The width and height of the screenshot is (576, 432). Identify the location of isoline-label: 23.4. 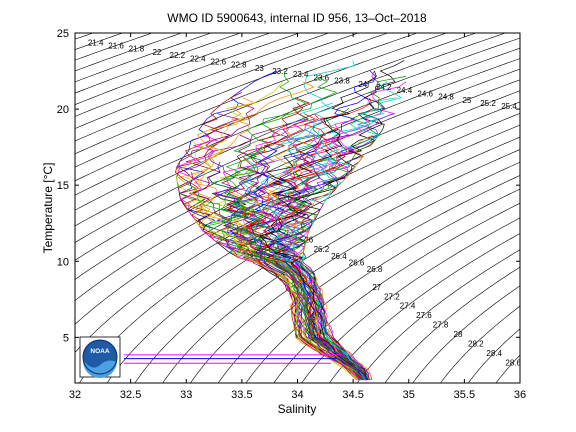
(301, 74).